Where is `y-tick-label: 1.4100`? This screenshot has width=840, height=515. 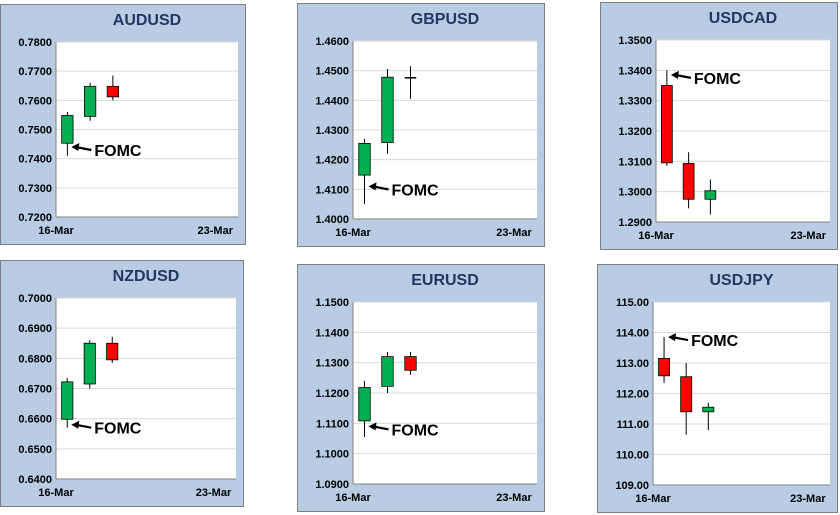
y-tick-label: 1.4100 is located at coordinates (332, 190).